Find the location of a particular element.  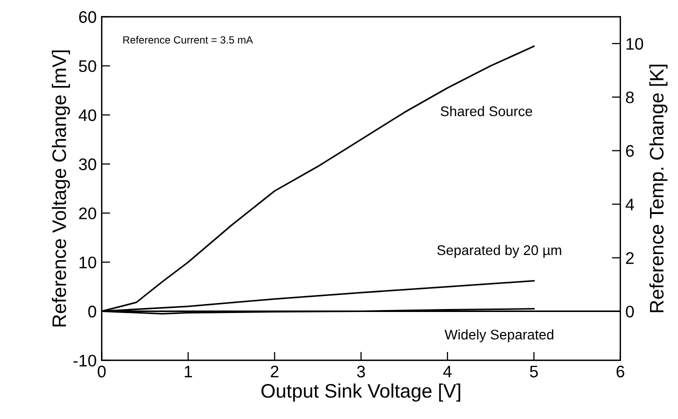

x-axis-title: Output Sink Voltage [V] is located at coordinates (360, 393).